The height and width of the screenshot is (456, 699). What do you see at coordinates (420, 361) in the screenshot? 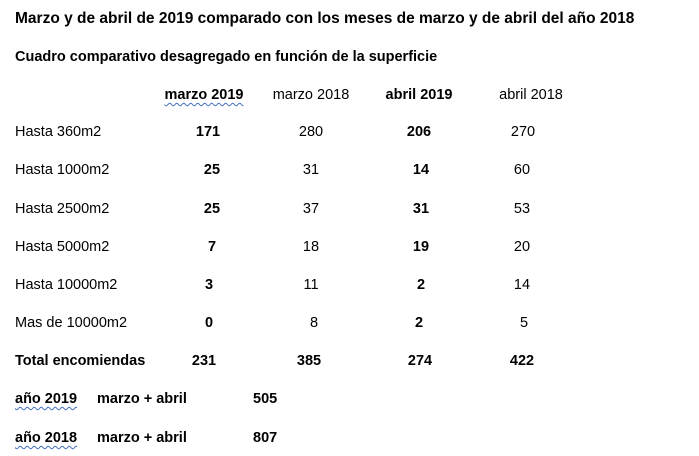
I see `total-abril-2019: 274` at bounding box center [420, 361].